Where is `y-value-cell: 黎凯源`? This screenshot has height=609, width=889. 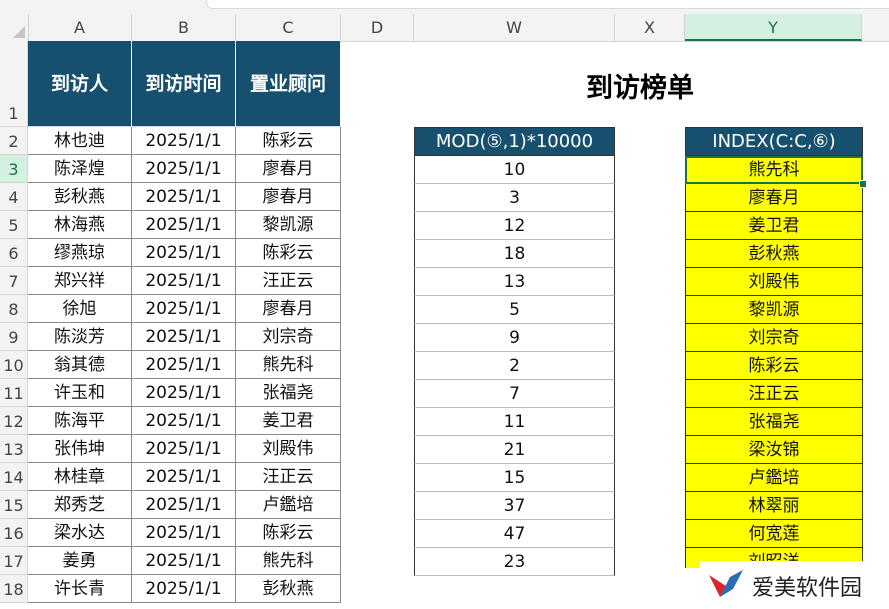
y-value-cell: 黎凯源 is located at coordinates (774, 310).